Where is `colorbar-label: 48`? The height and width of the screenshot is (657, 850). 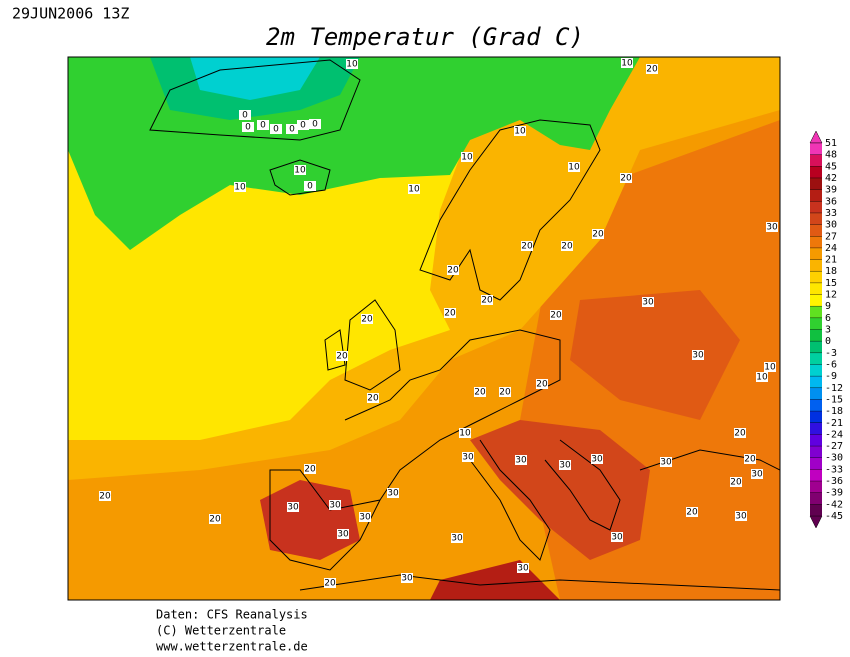
colorbar-label: 48 is located at coordinates (831, 155).